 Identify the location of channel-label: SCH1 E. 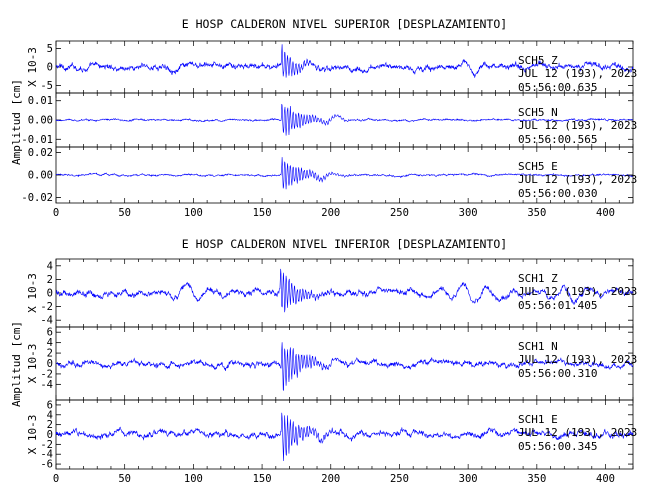
(538, 419).